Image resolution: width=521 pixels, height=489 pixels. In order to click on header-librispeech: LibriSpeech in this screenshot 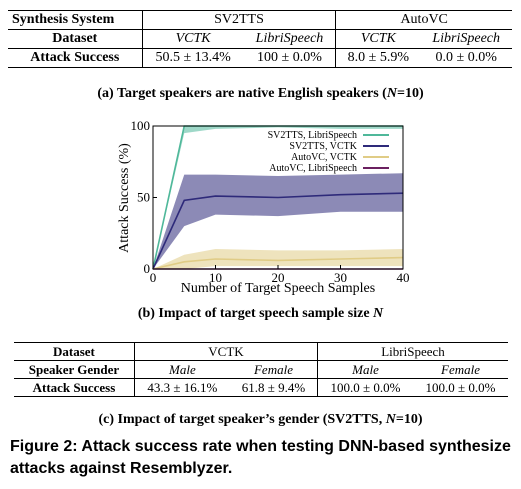, I will do `click(413, 351)`.